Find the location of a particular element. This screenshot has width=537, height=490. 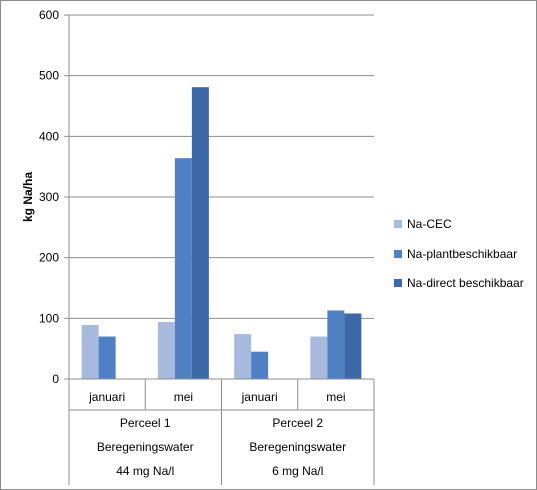

y-tick-label: 400 is located at coordinates (49, 136).